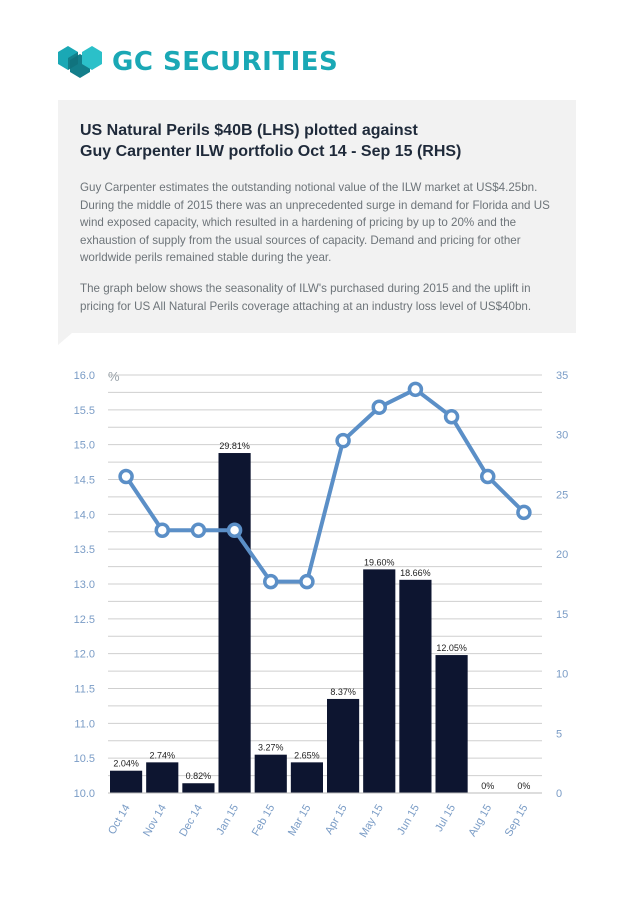 The height and width of the screenshot is (900, 636). I want to click on category-tick-label: Feb 15, so click(264, 821).